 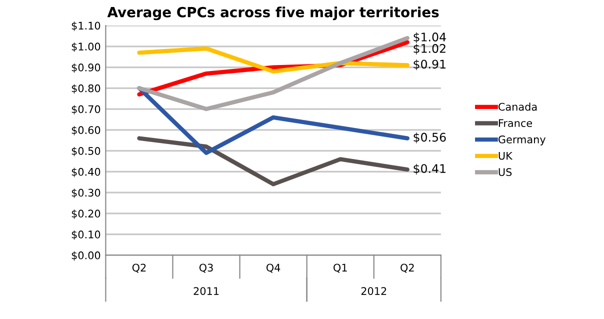 I want to click on y-tick-label: $0.10, so click(x=86, y=235).